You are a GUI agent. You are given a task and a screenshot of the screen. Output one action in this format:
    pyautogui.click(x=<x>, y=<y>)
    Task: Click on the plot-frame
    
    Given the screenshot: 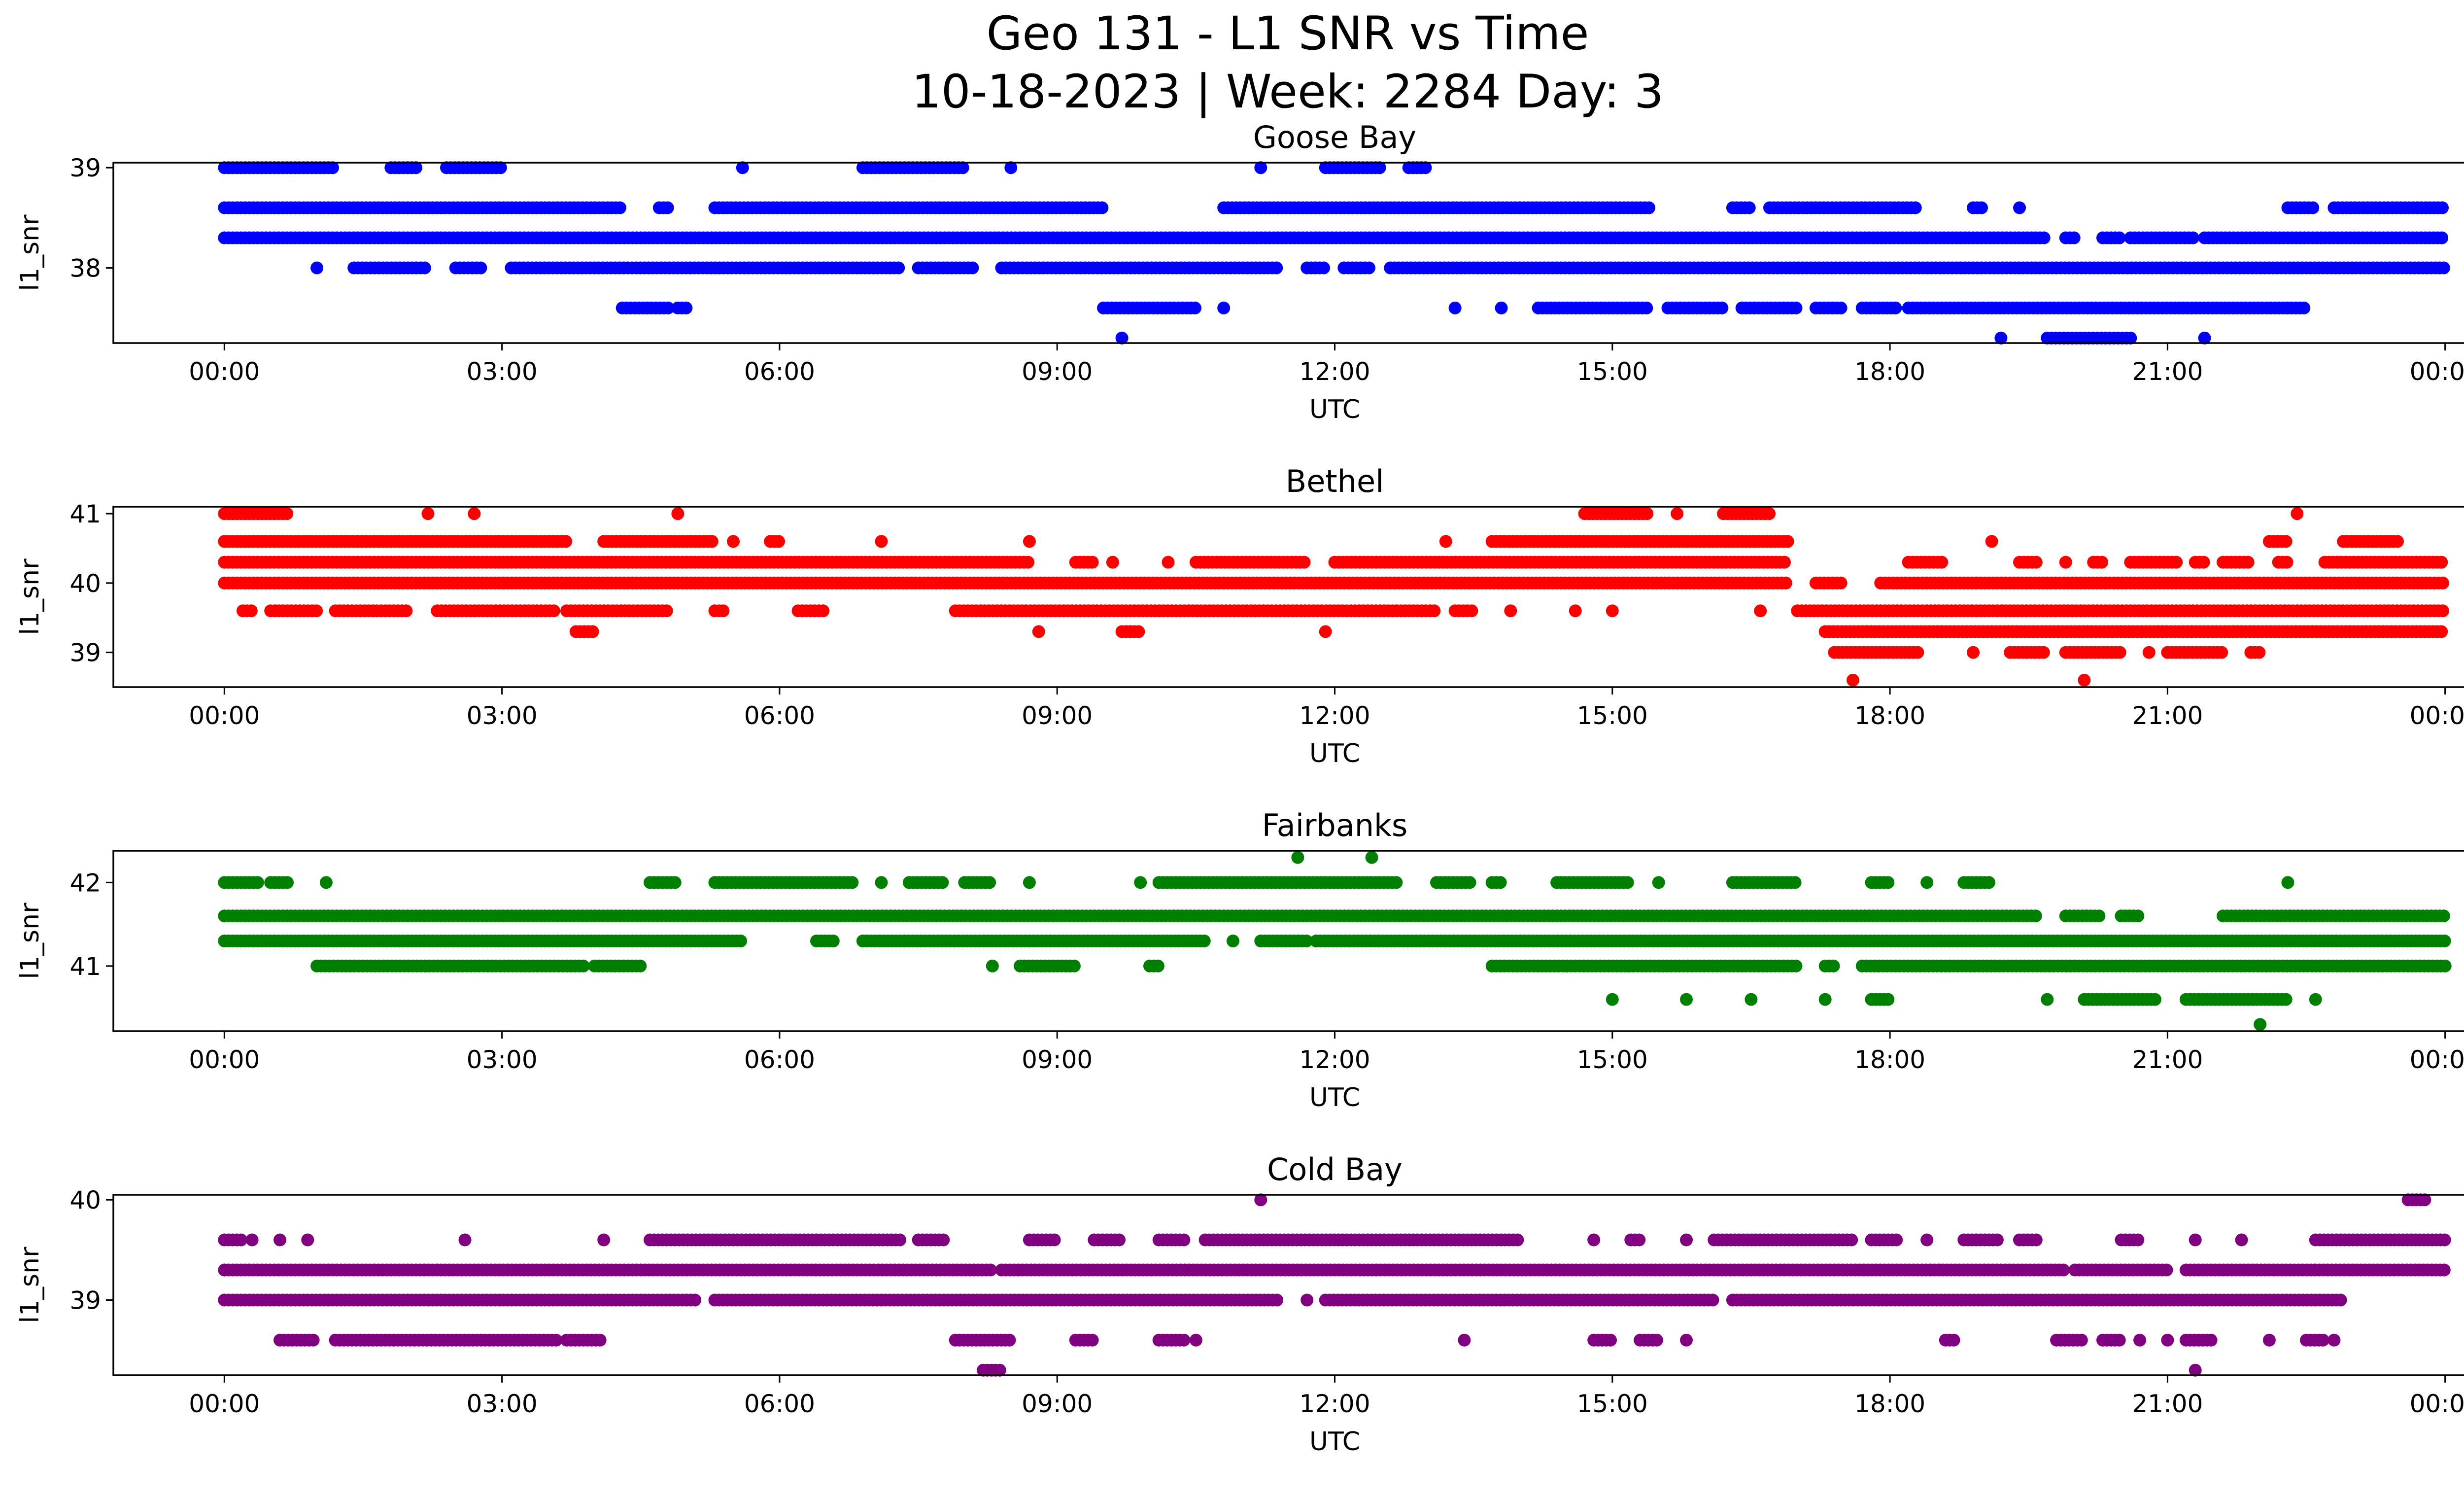 What is the action you would take?
    pyautogui.click(x=1288, y=597)
    